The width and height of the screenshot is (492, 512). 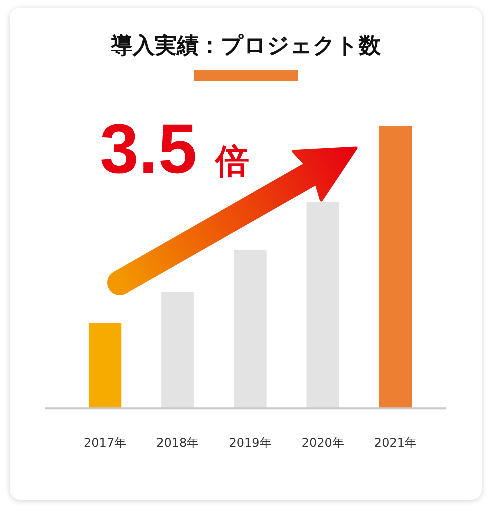 I want to click on annotation: 3.5 倍, so click(x=175, y=150).